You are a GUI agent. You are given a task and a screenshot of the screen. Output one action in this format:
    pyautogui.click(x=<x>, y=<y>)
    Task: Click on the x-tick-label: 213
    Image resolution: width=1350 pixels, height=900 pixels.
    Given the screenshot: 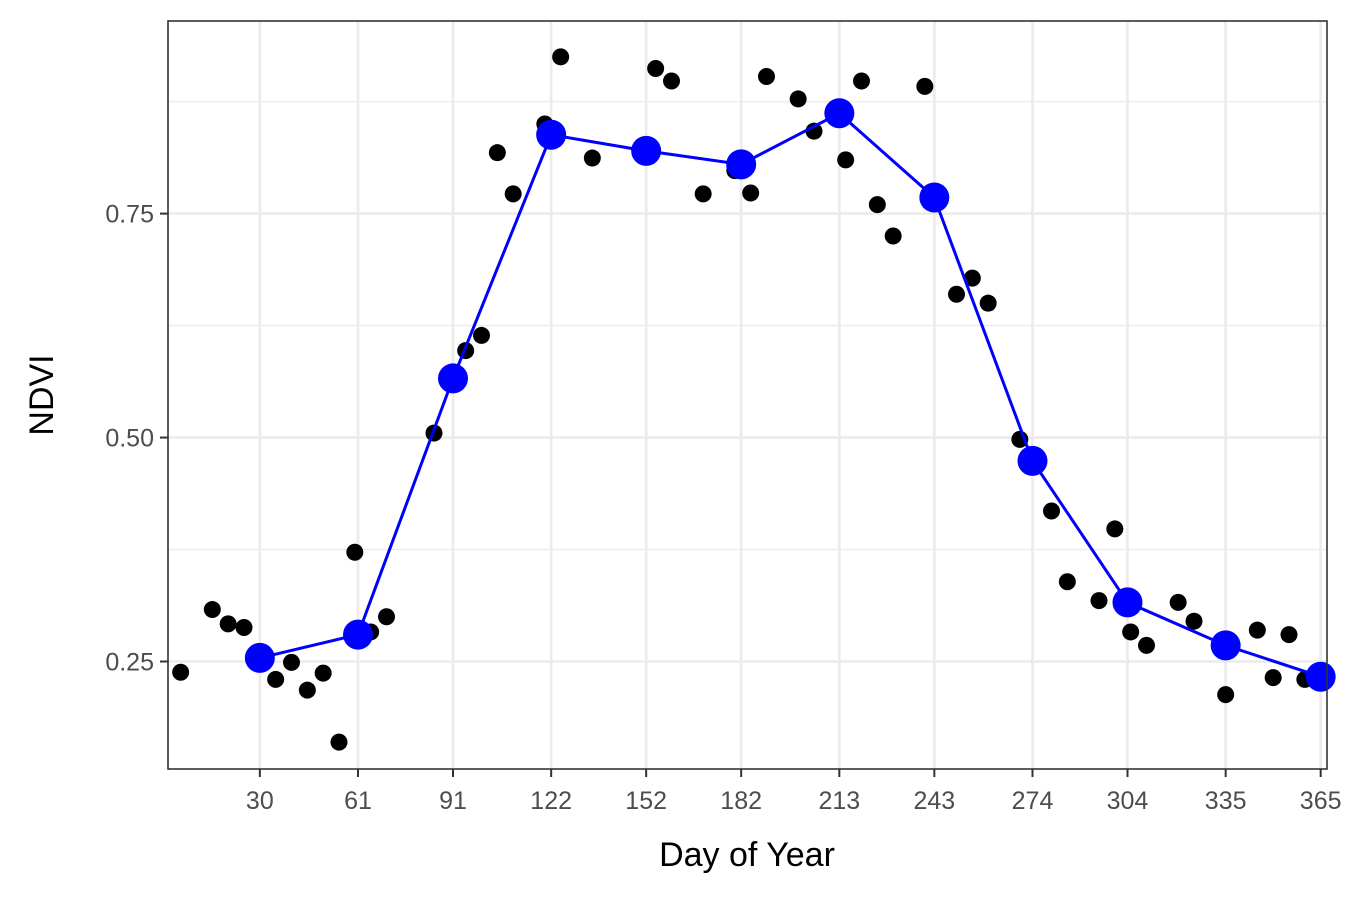 What is the action you would take?
    pyautogui.click(x=839, y=801)
    